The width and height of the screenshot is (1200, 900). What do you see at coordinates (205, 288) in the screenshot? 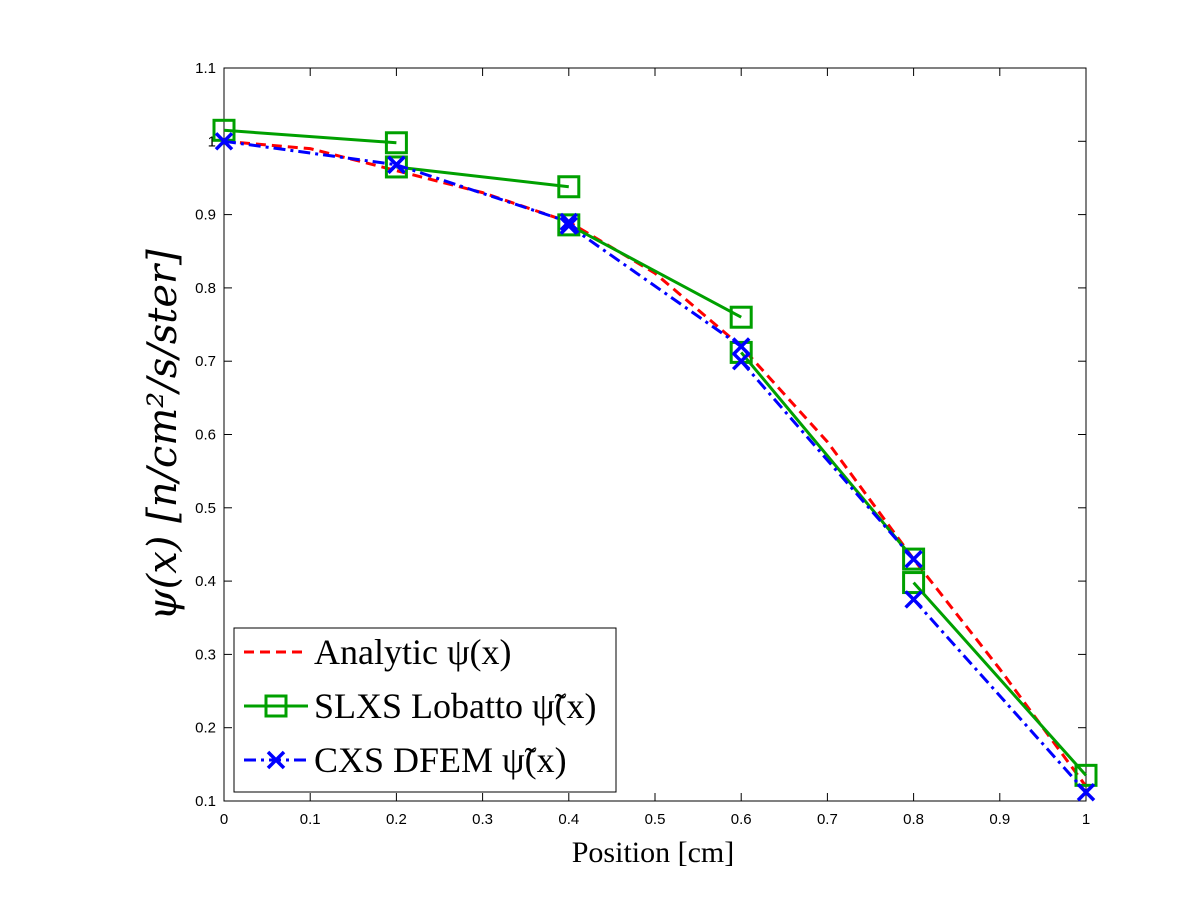
I see `y-tick-label: 0.8` at bounding box center [205, 288].